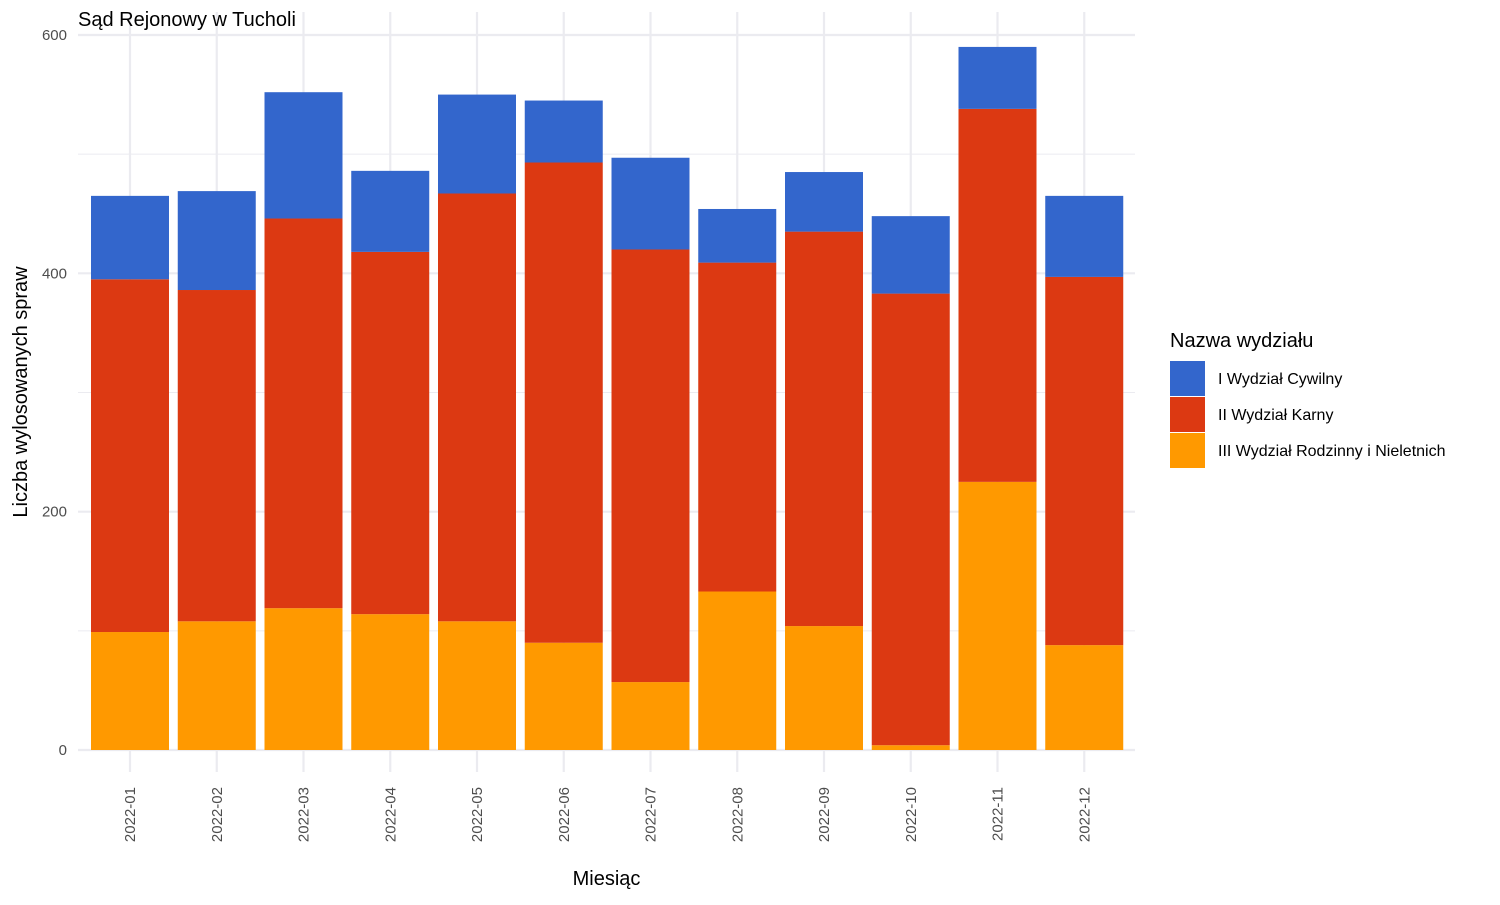 This screenshot has height=905, width=1500. Describe the element at coordinates (21, 392) in the screenshot. I see `y-axis-title: Liczba wylosowanych spraw` at that location.